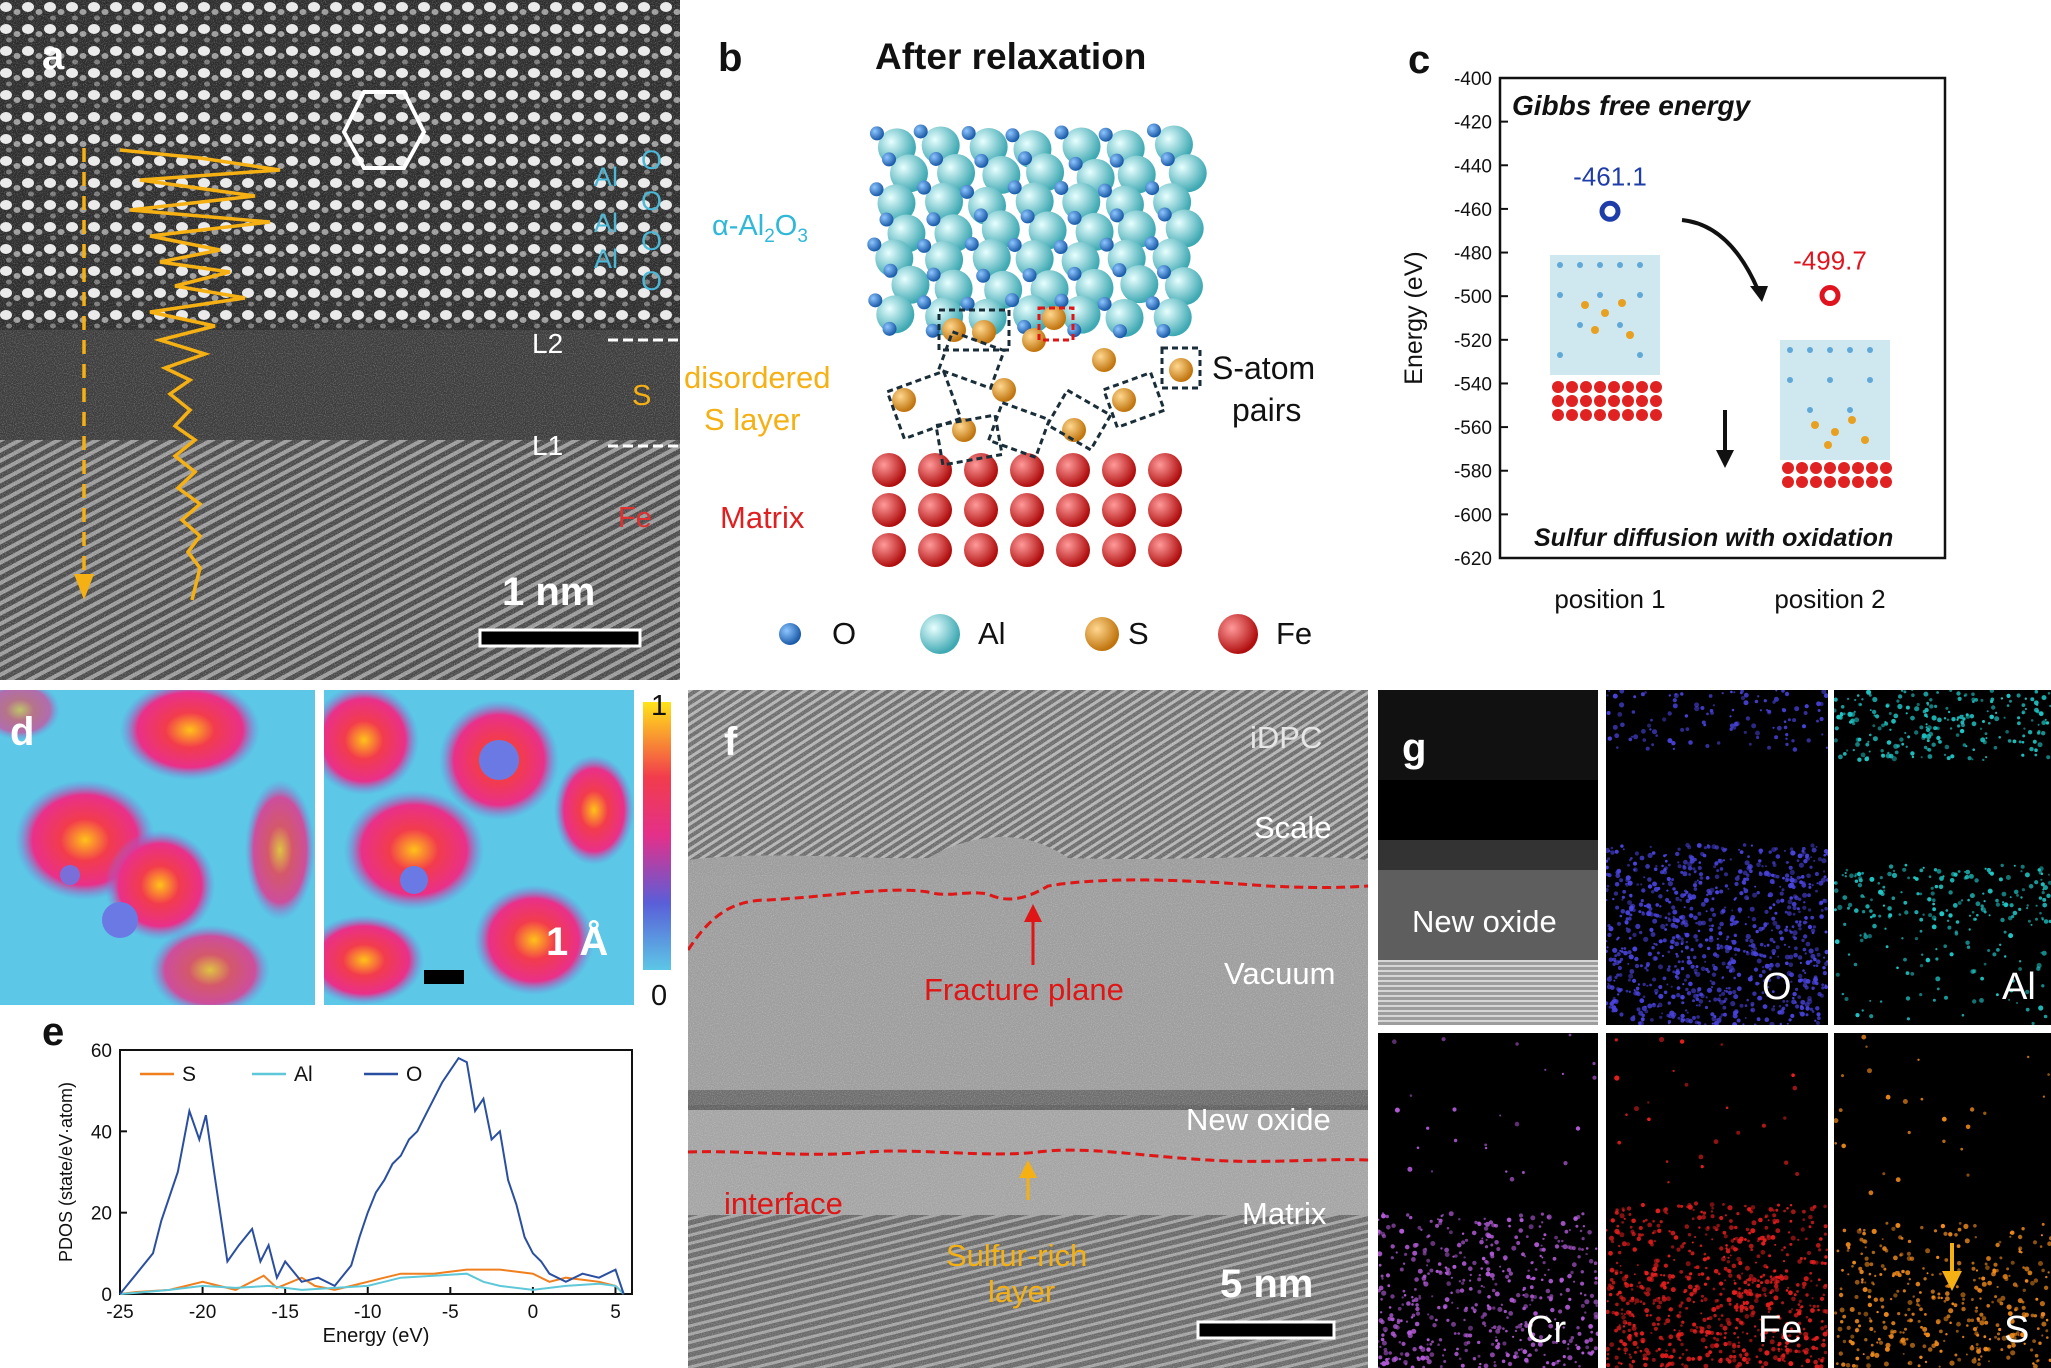 Image resolution: width=2051 pixels, height=1368 pixels. What do you see at coordinates (1267, 410) in the screenshot?
I see `s-pairs-label: pairs` at bounding box center [1267, 410].